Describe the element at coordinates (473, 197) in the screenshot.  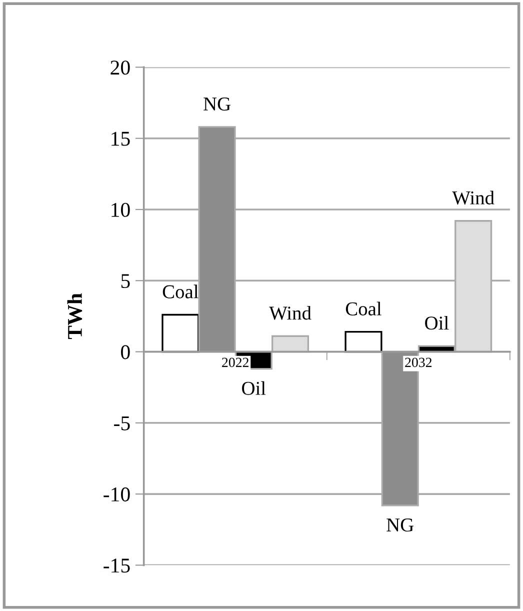
I see `text: Wind` at that location.